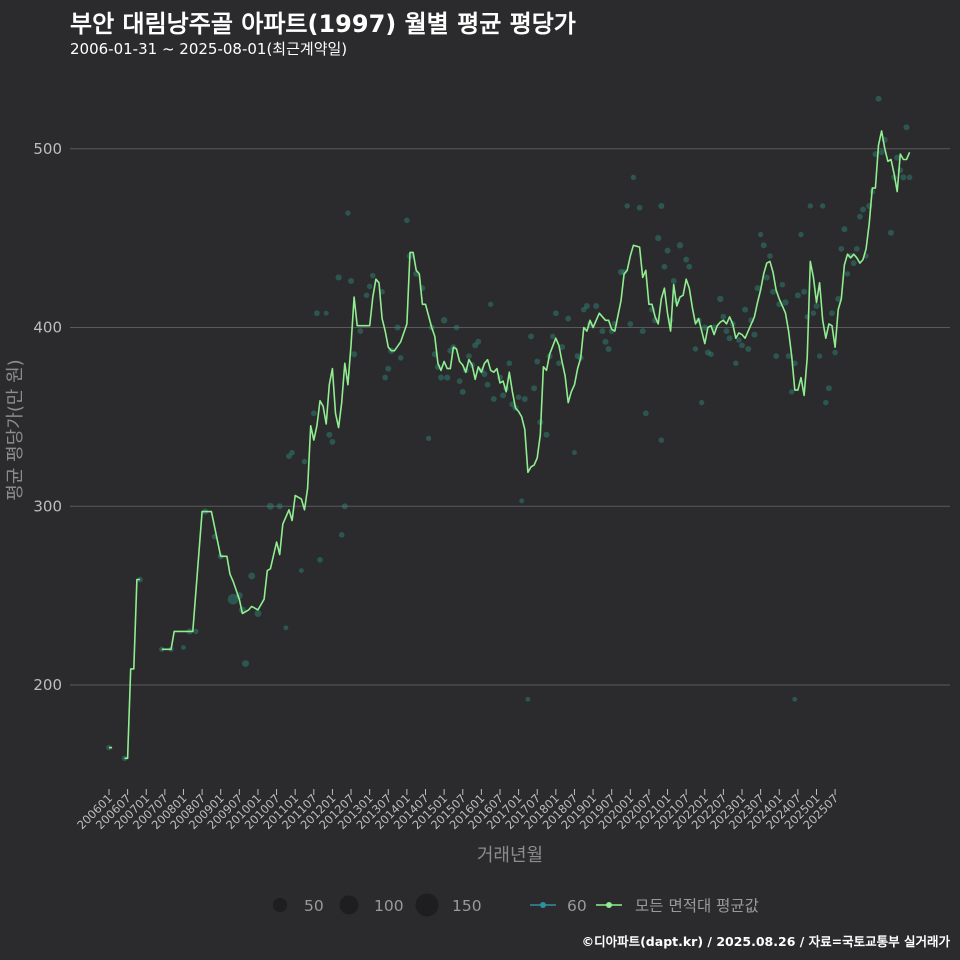  I want to click on legend-size-50-dot, so click(280, 905).